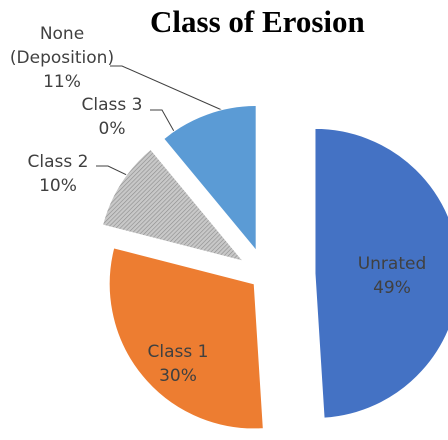  What do you see at coordinates (178, 352) in the screenshot?
I see `category-label: Class 1` at bounding box center [178, 352].